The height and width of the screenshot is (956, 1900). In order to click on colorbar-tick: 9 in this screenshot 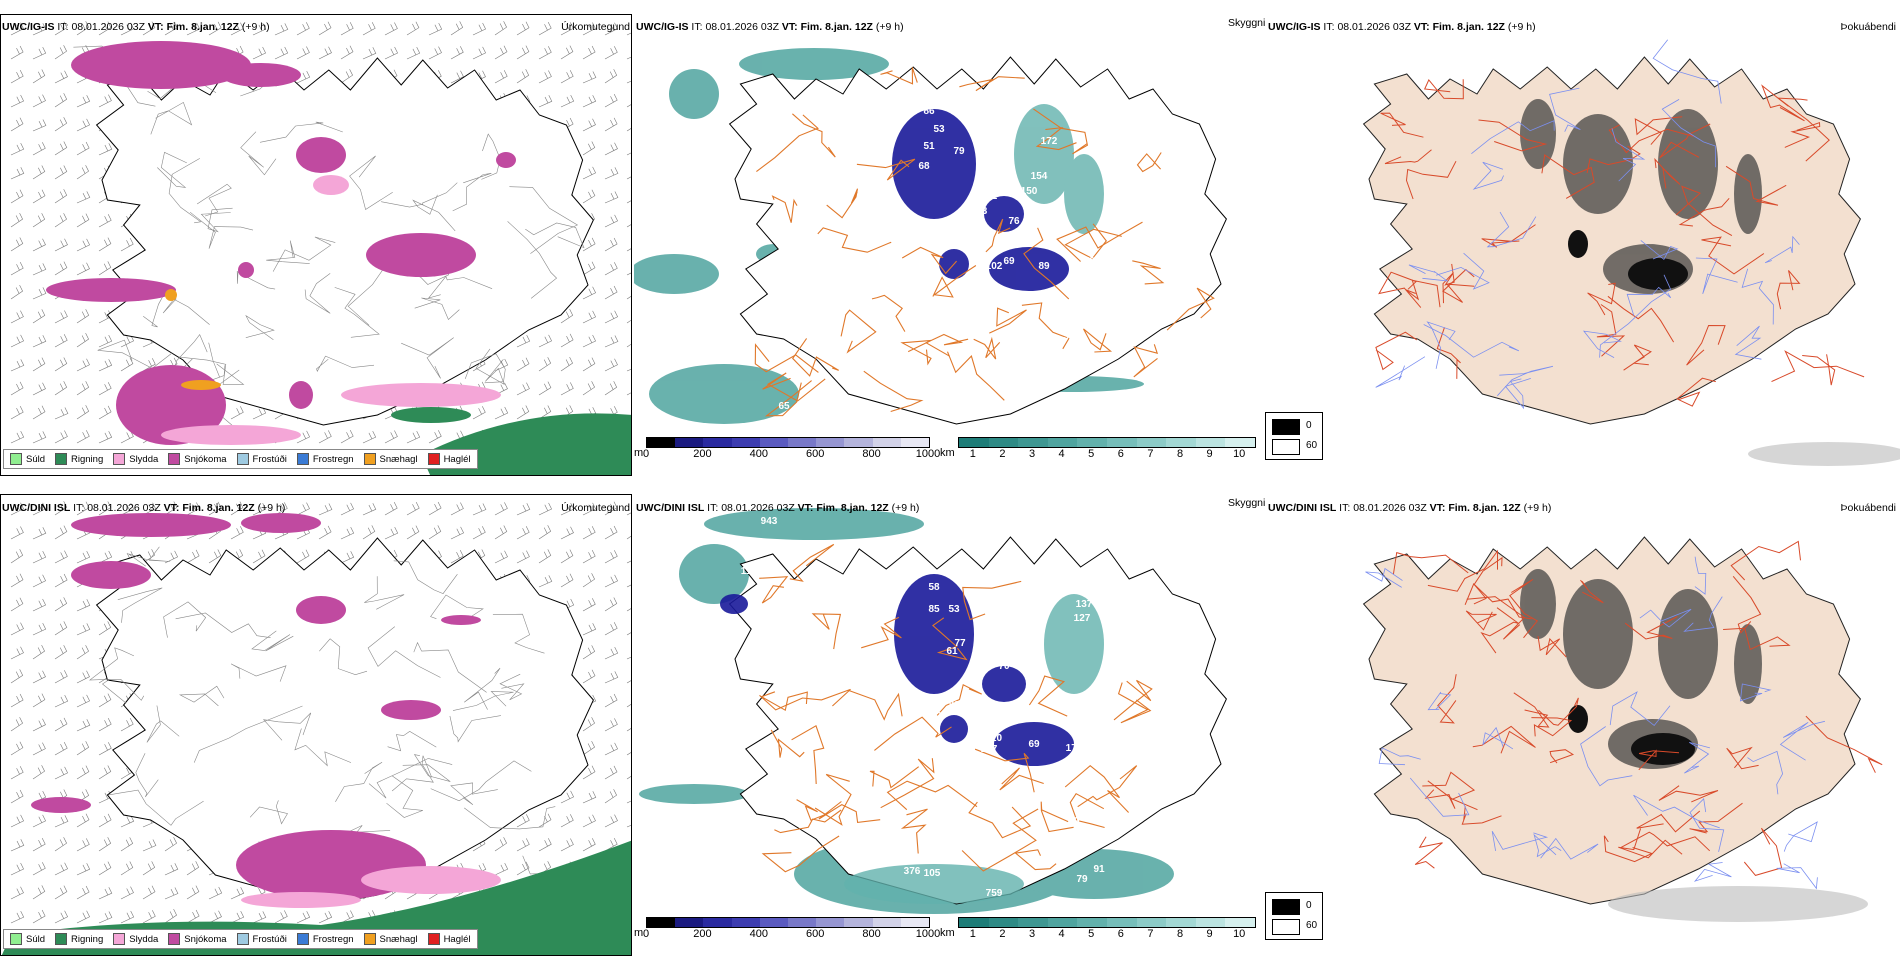, I will do `click(1209, 934)`.